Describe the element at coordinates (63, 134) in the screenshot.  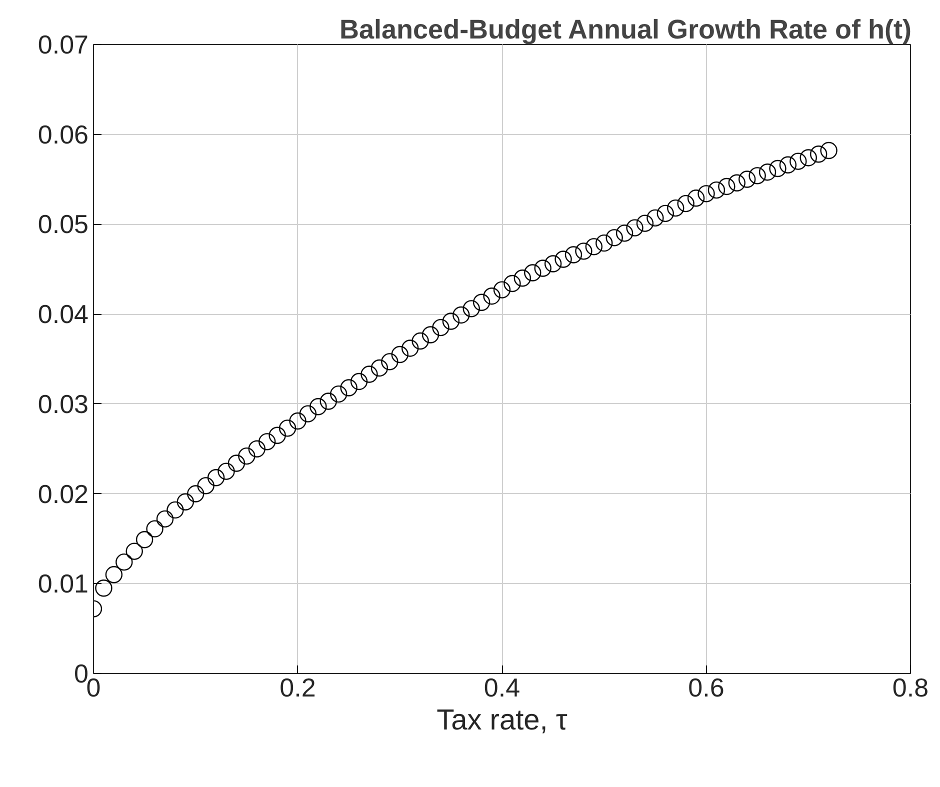
I see `y-tick-label: 0.06` at that location.